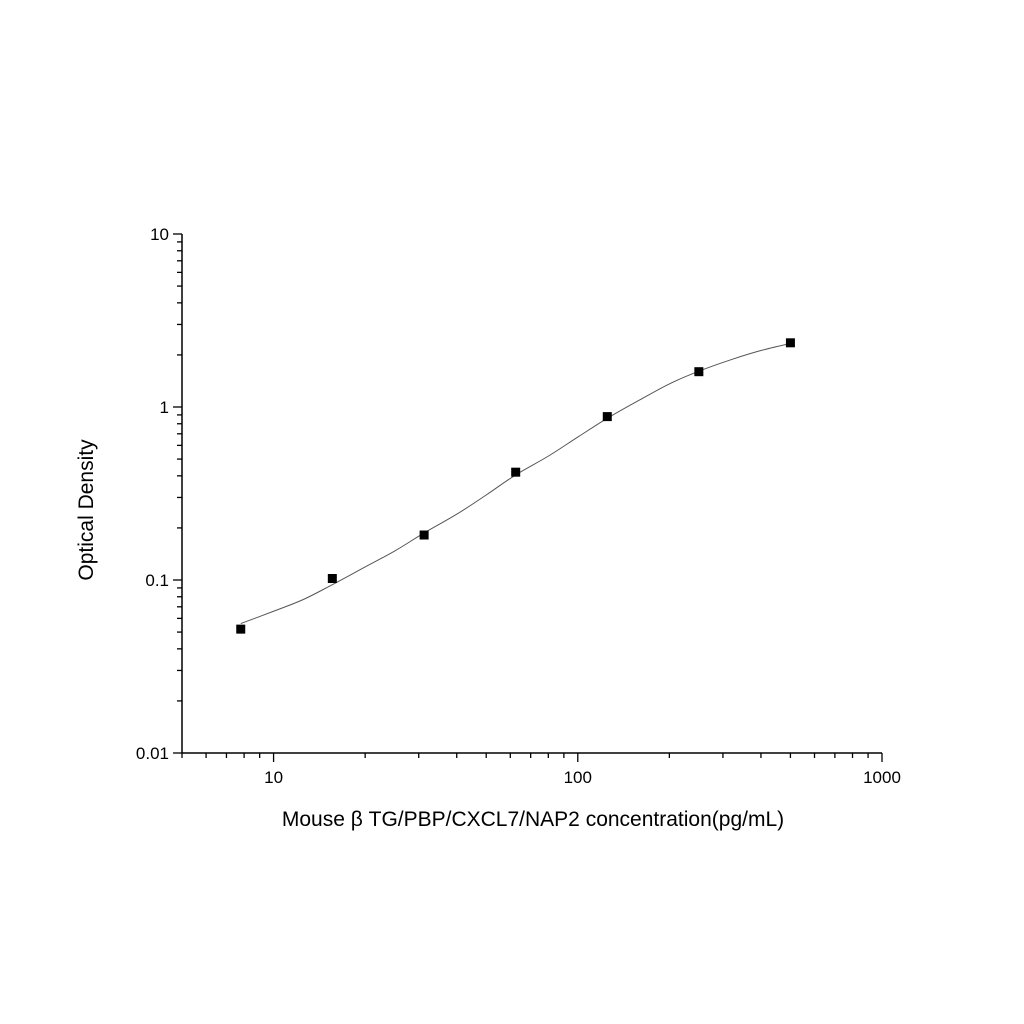 This screenshot has height=1024, width=1024. I want to click on y-tick-label: 0.01, so click(152, 753).